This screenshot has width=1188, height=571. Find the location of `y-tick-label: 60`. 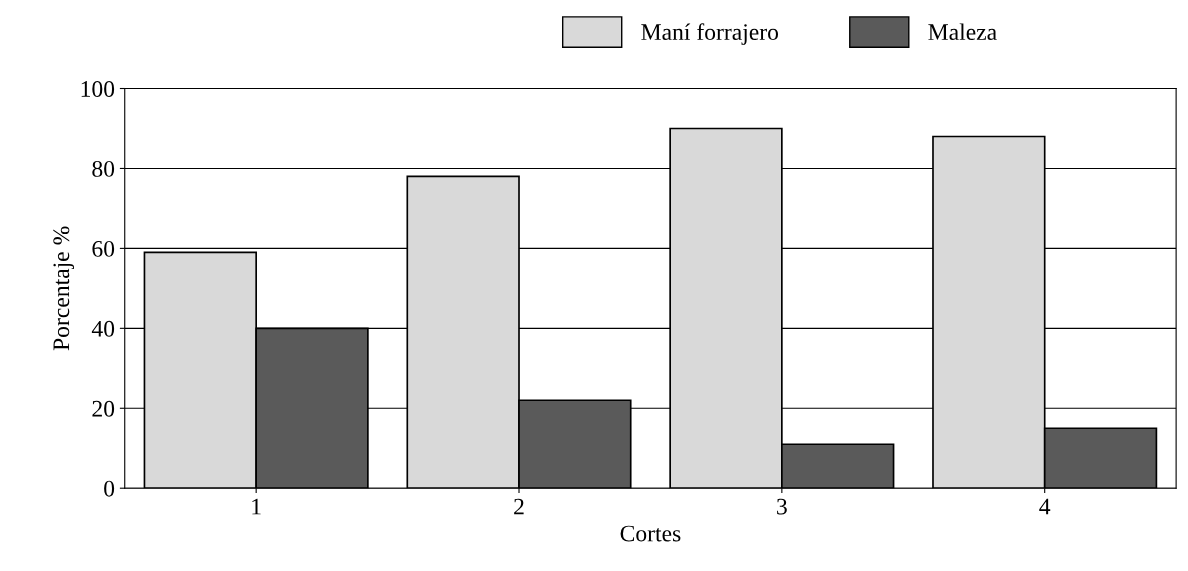

y-tick-label: 60 is located at coordinates (103, 248).